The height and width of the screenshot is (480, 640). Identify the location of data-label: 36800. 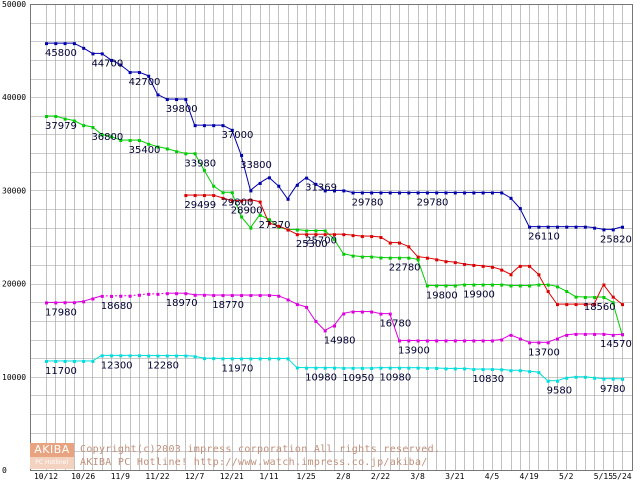
(107, 137).